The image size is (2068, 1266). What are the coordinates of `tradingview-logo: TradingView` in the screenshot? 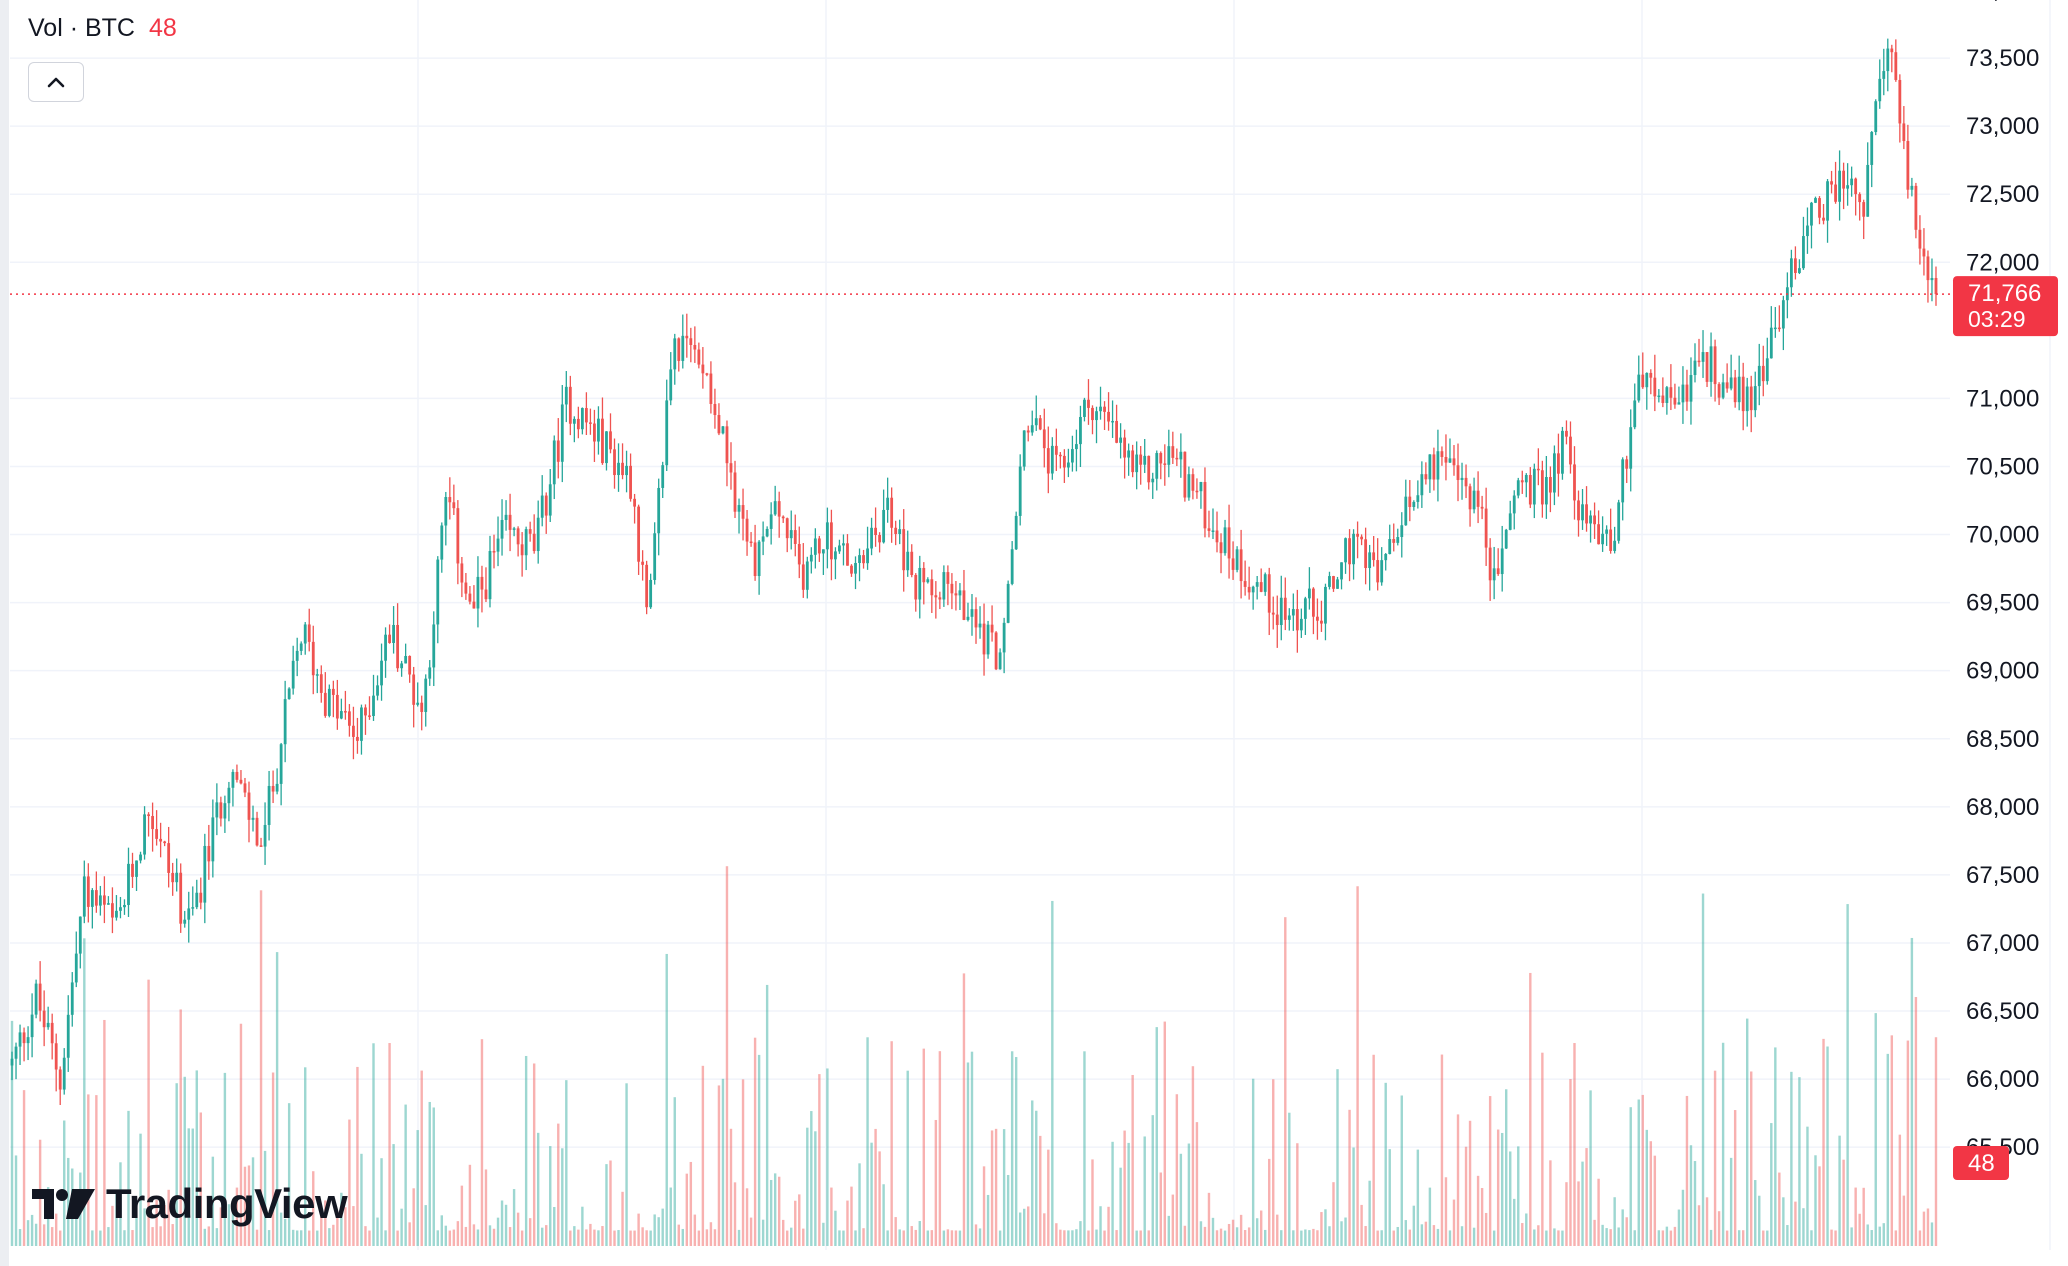 It's located at (190, 1204).